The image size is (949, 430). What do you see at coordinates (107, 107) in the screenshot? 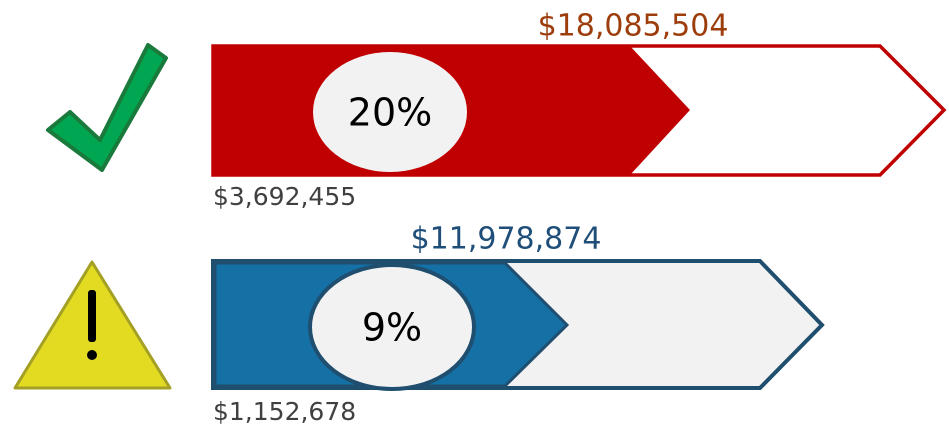
I see `check-icon` at bounding box center [107, 107].